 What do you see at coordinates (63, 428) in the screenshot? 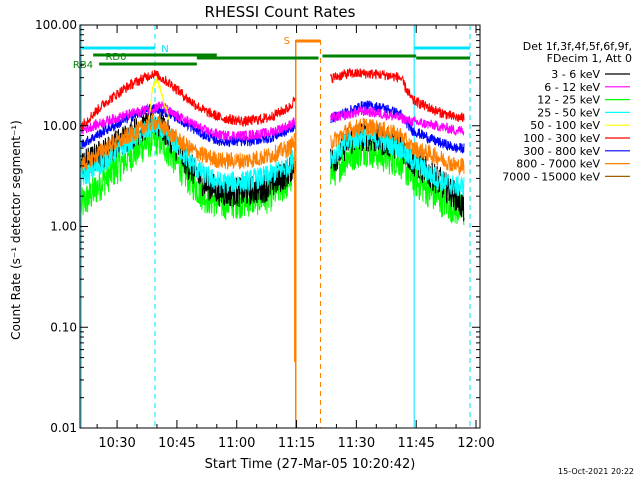
I see `y-tick-label: 0.01` at bounding box center [63, 428].